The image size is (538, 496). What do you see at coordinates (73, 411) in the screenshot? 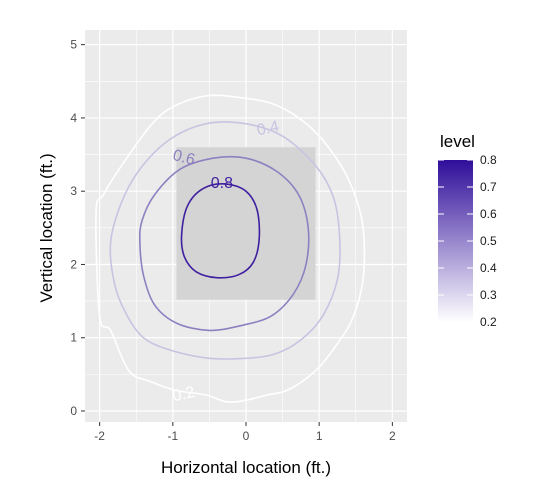
I see `y-tick-label: 0` at bounding box center [73, 411].